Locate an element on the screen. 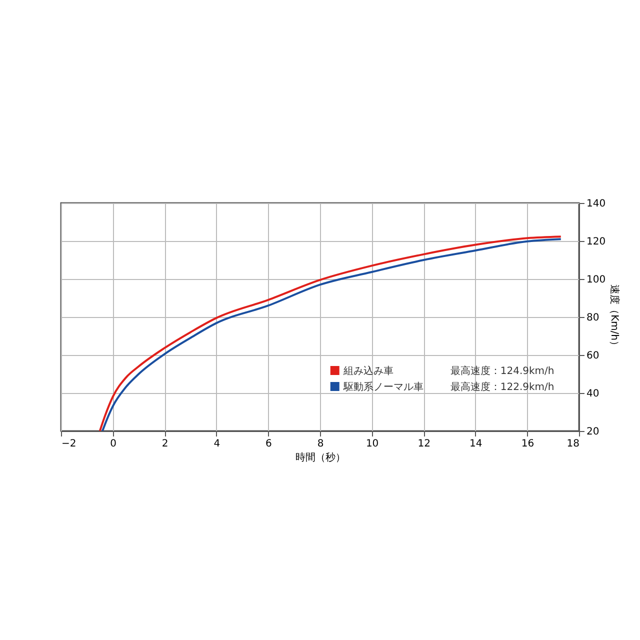 Image resolution: width=640 pixels, height=640 pixels. y-tick-label: 80 is located at coordinates (593, 318).